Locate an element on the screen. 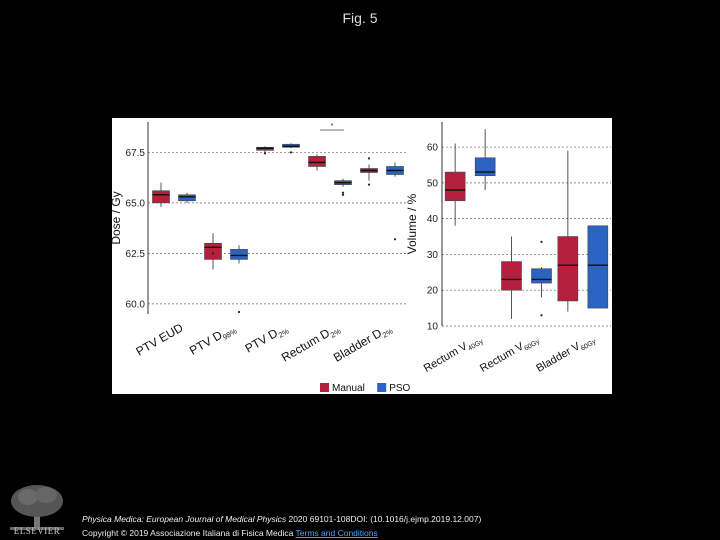 Image resolution: width=720 pixels, height=540 pixels. y-tick-label: 20 is located at coordinates (433, 291).